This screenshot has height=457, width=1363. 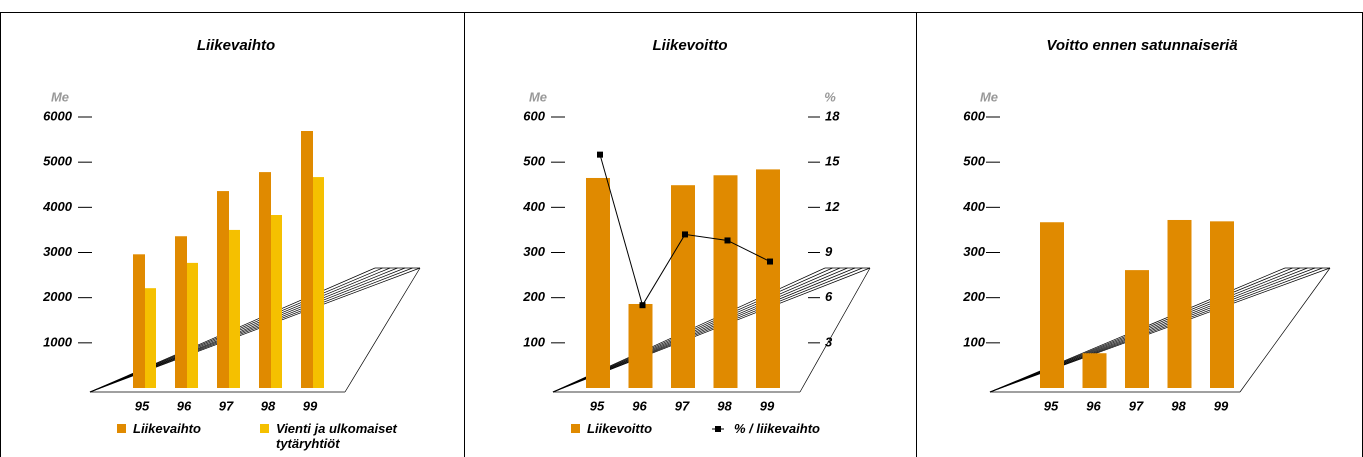 What do you see at coordinates (336, 436) in the screenshot?
I see `legend-label: Vienti ja ulkomaiset tytäryhtiöt` at bounding box center [336, 436].